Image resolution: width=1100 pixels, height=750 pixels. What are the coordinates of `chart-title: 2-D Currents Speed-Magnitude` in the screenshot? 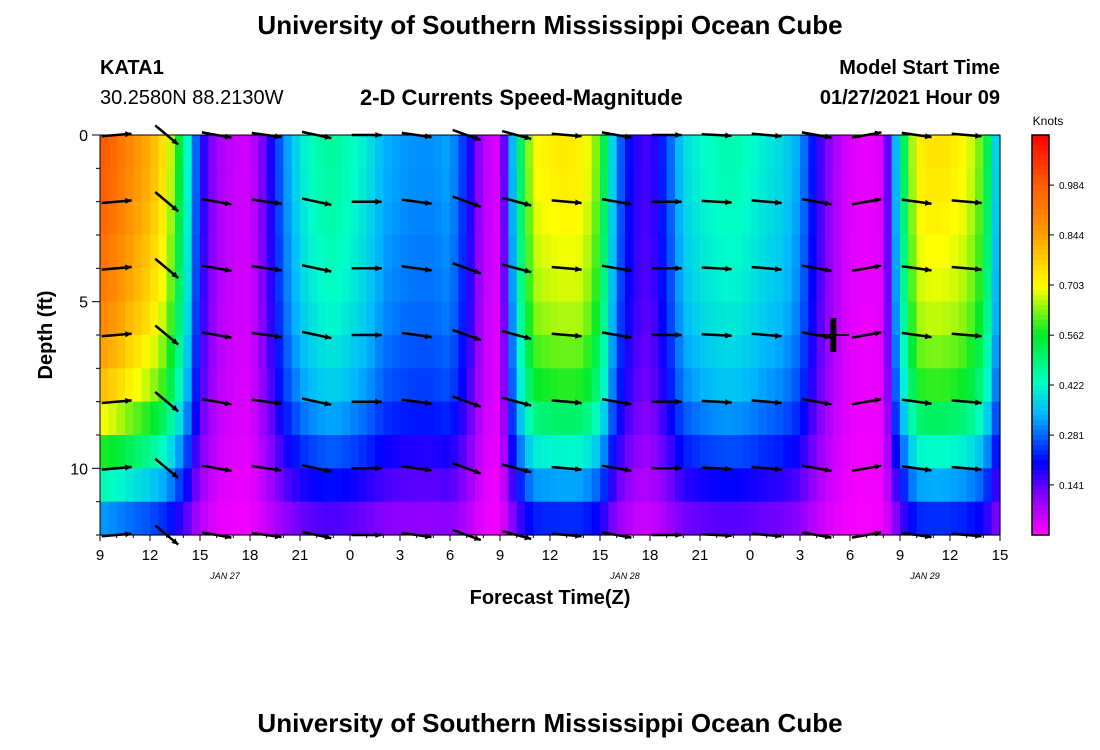 It's located at (521, 97).